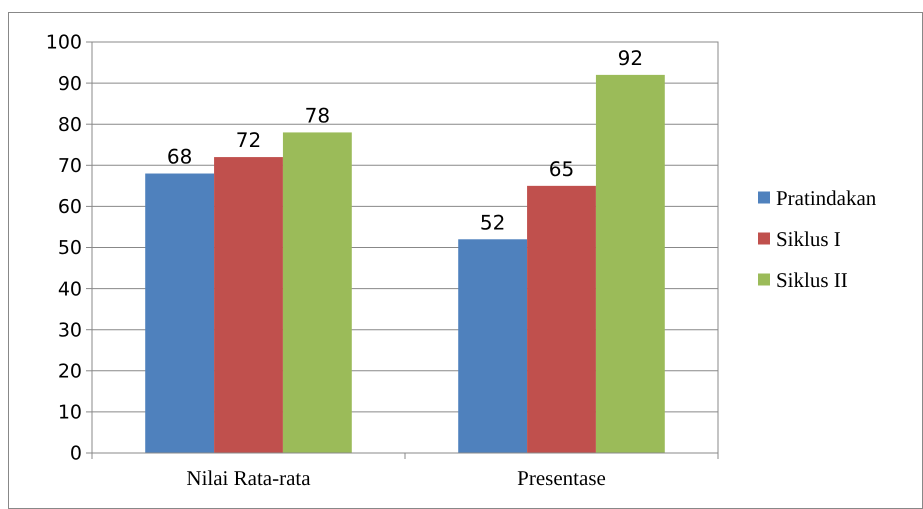 This screenshot has width=923, height=509. Describe the element at coordinates (249, 140) in the screenshot. I see `data-label: 72` at that location.